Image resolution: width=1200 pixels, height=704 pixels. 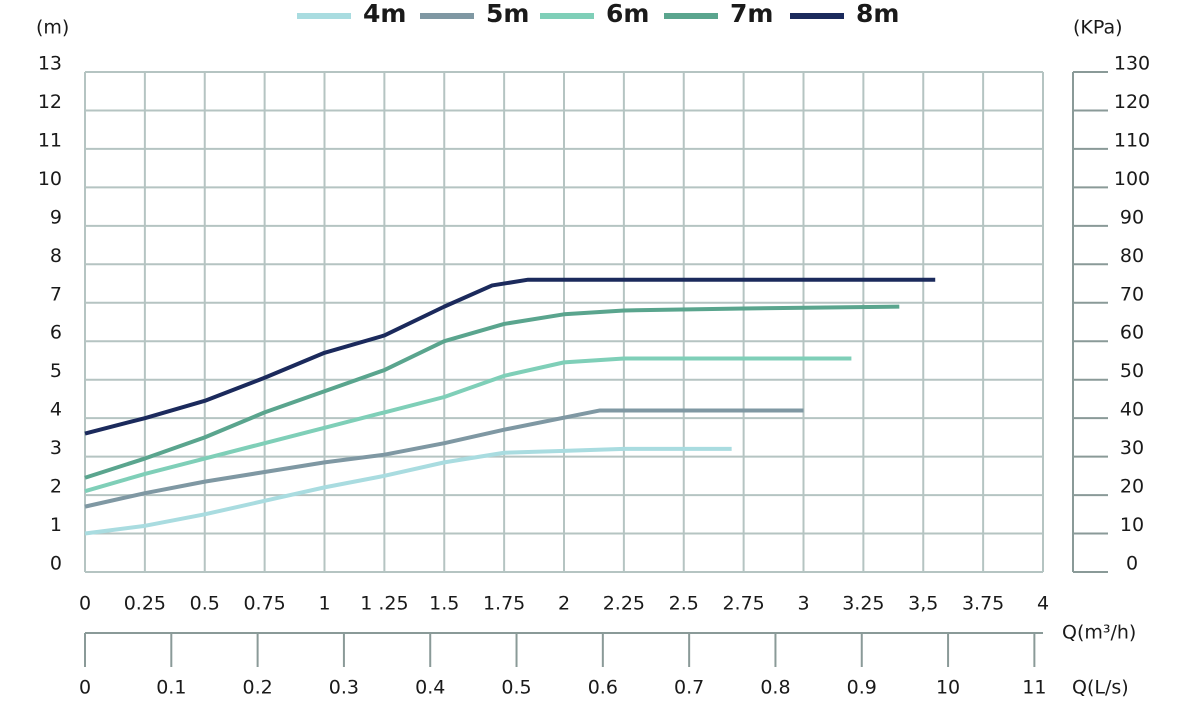 What do you see at coordinates (1100, 688) in the screenshot?
I see `x2-axis-label: Q(L/s)` at bounding box center [1100, 688].